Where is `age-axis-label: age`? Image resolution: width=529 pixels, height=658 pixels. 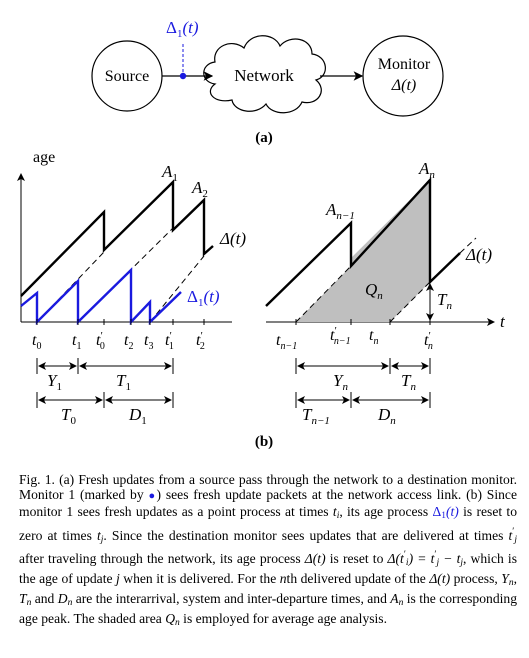
age-axis-label: age is located at coordinates (44, 157).